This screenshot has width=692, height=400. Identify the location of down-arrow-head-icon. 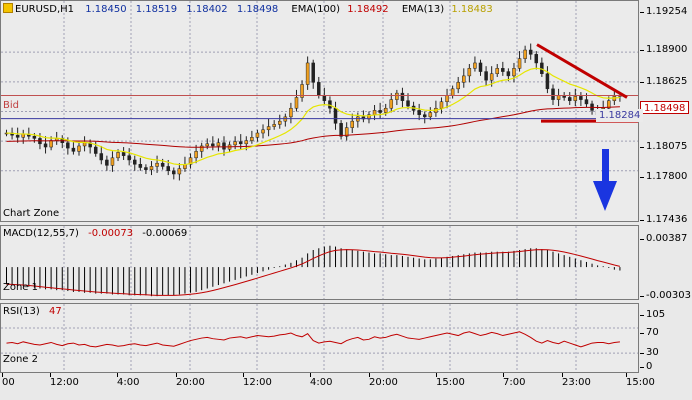
(605, 196).